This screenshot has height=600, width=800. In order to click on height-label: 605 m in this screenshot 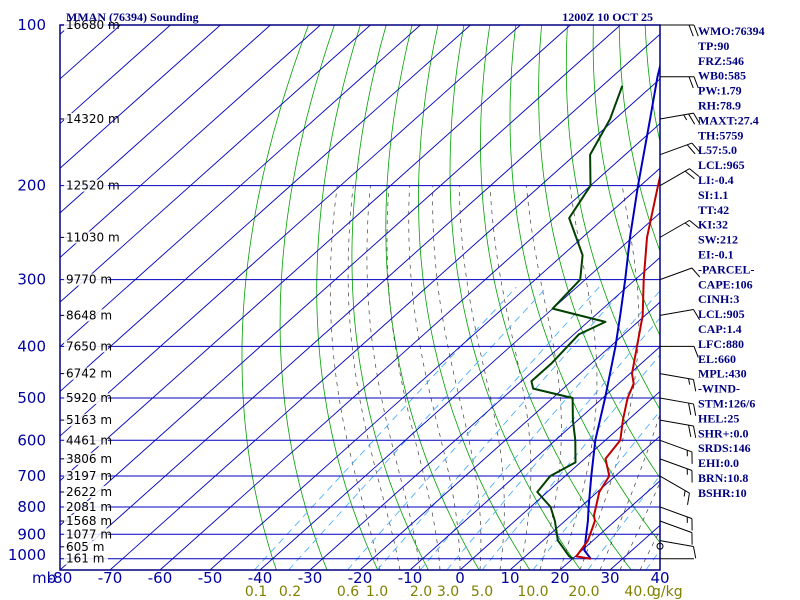, I will do `click(85, 547)`.